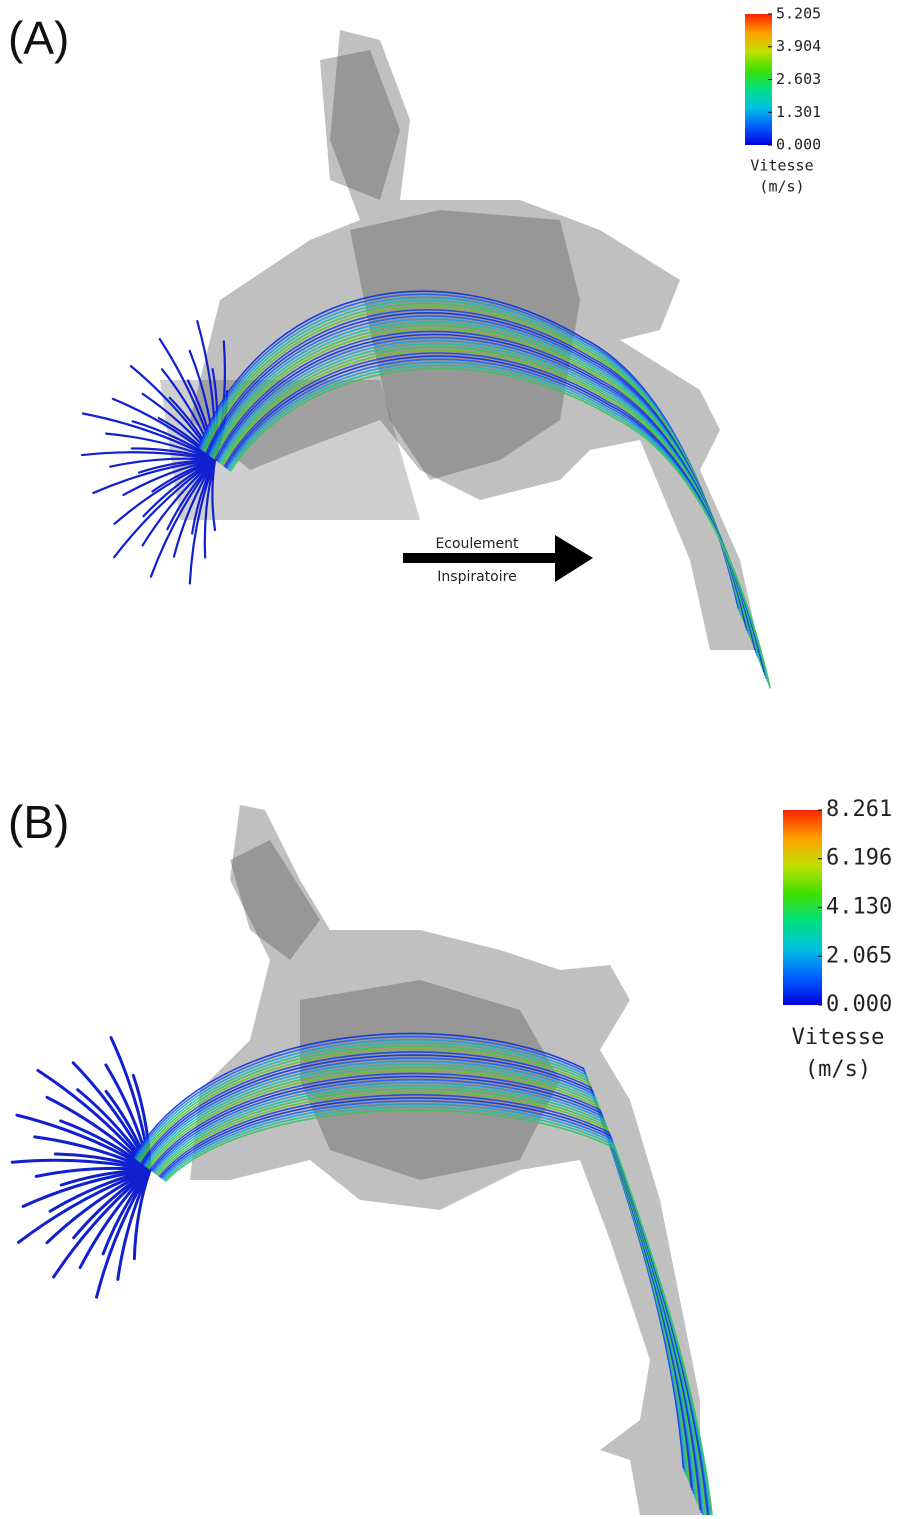 This screenshot has height=1519, width=900. What do you see at coordinates (859, 907) in the screenshot?
I see `colorbar-tick-label: 4.130` at bounding box center [859, 907].